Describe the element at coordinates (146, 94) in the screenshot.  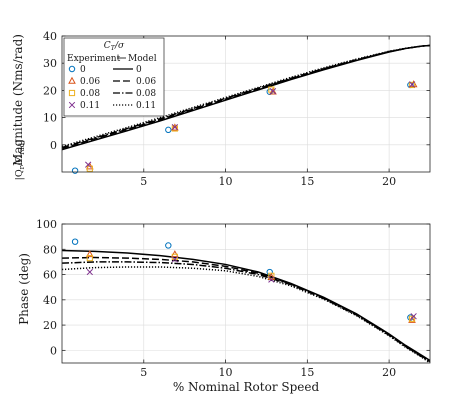
I see `legend-model-label: 0.08` at that location.